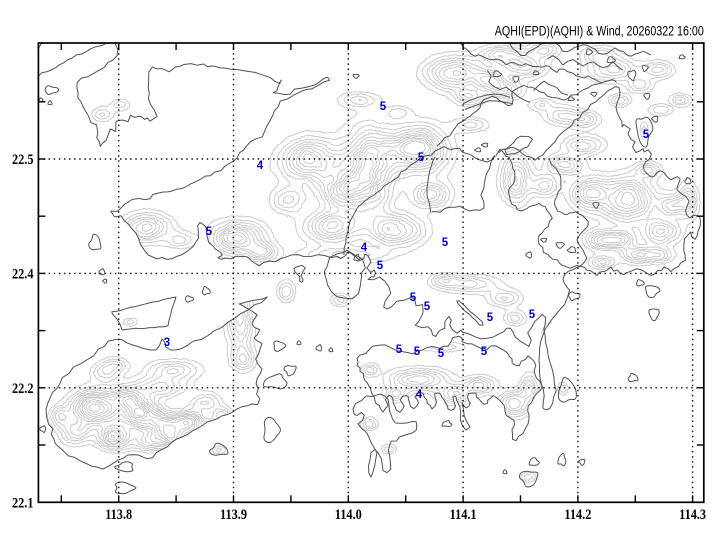 Image resolution: width=728 pixels, height=536 pixels. Describe the element at coordinates (23, 274) in the screenshot. I see `svg-text: 22.4` at that location.